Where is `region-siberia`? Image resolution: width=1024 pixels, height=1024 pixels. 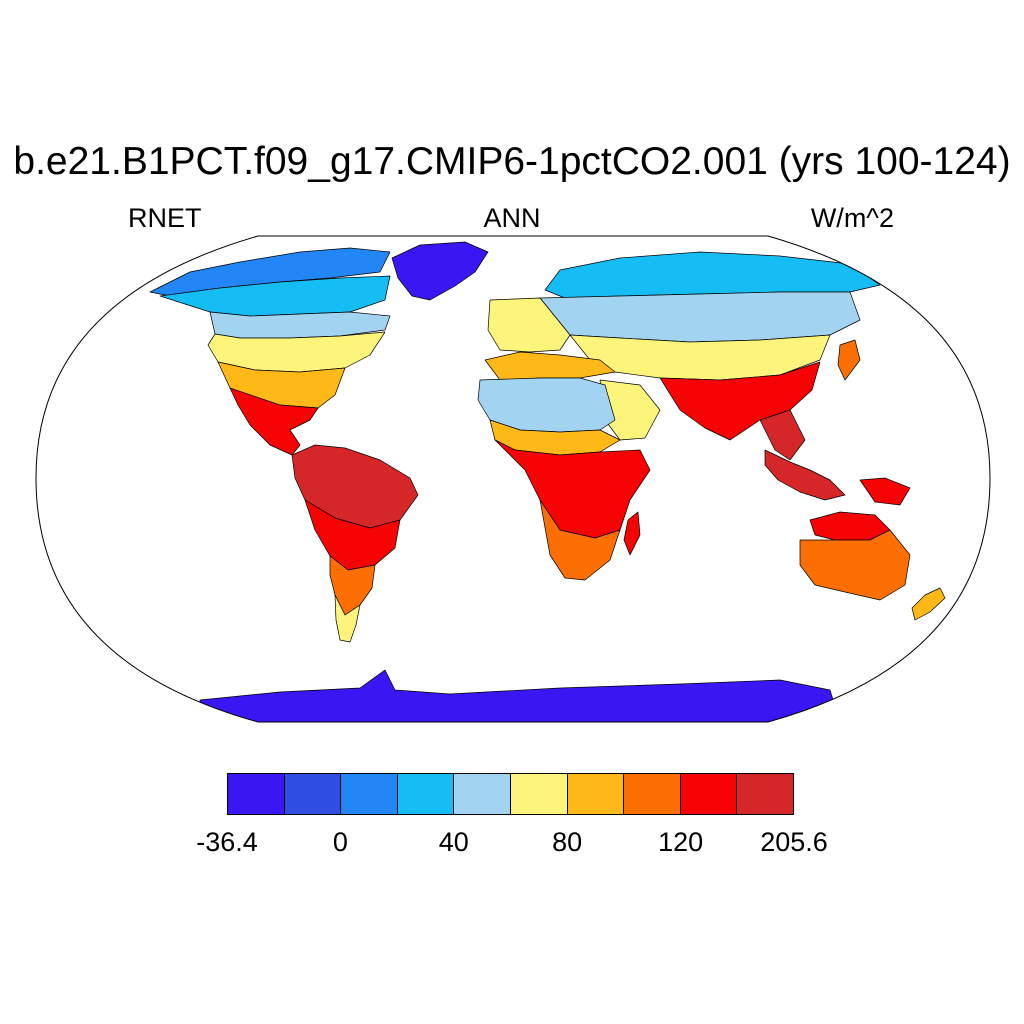 region-siberia is located at coordinates (712, 275).